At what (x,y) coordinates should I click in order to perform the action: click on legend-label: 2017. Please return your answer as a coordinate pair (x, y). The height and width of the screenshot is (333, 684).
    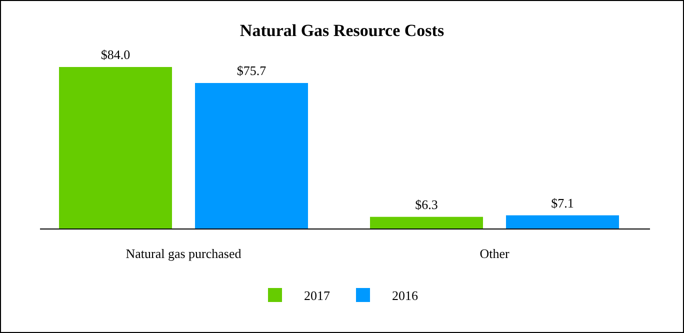
    Looking at the image, I should click on (317, 295).